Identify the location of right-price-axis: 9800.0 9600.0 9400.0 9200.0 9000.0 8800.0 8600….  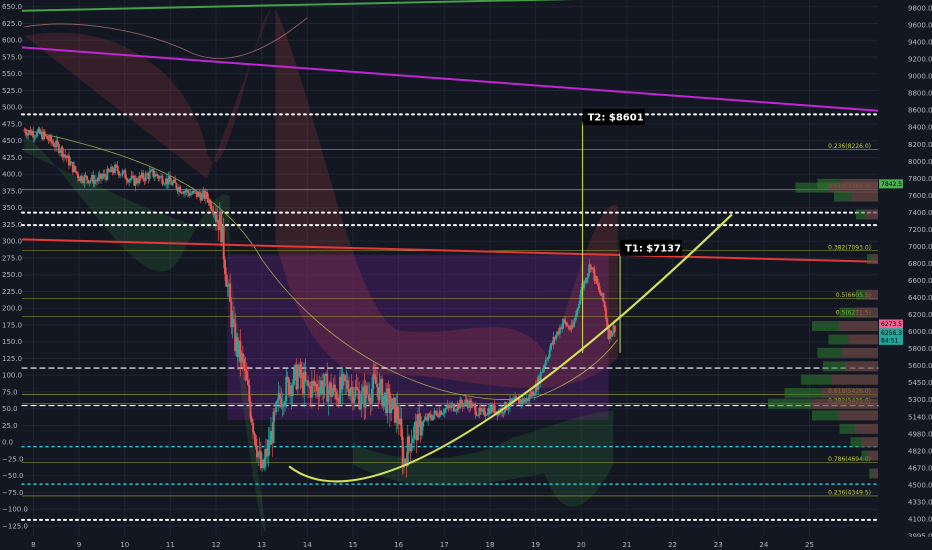
(919, 275).